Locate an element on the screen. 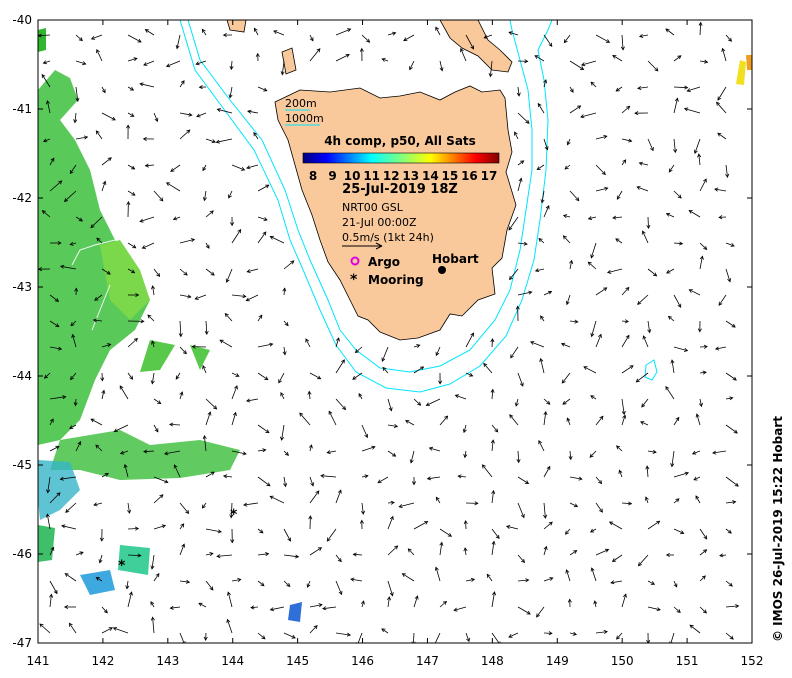  x-tick-label: 151 is located at coordinates (687, 661).